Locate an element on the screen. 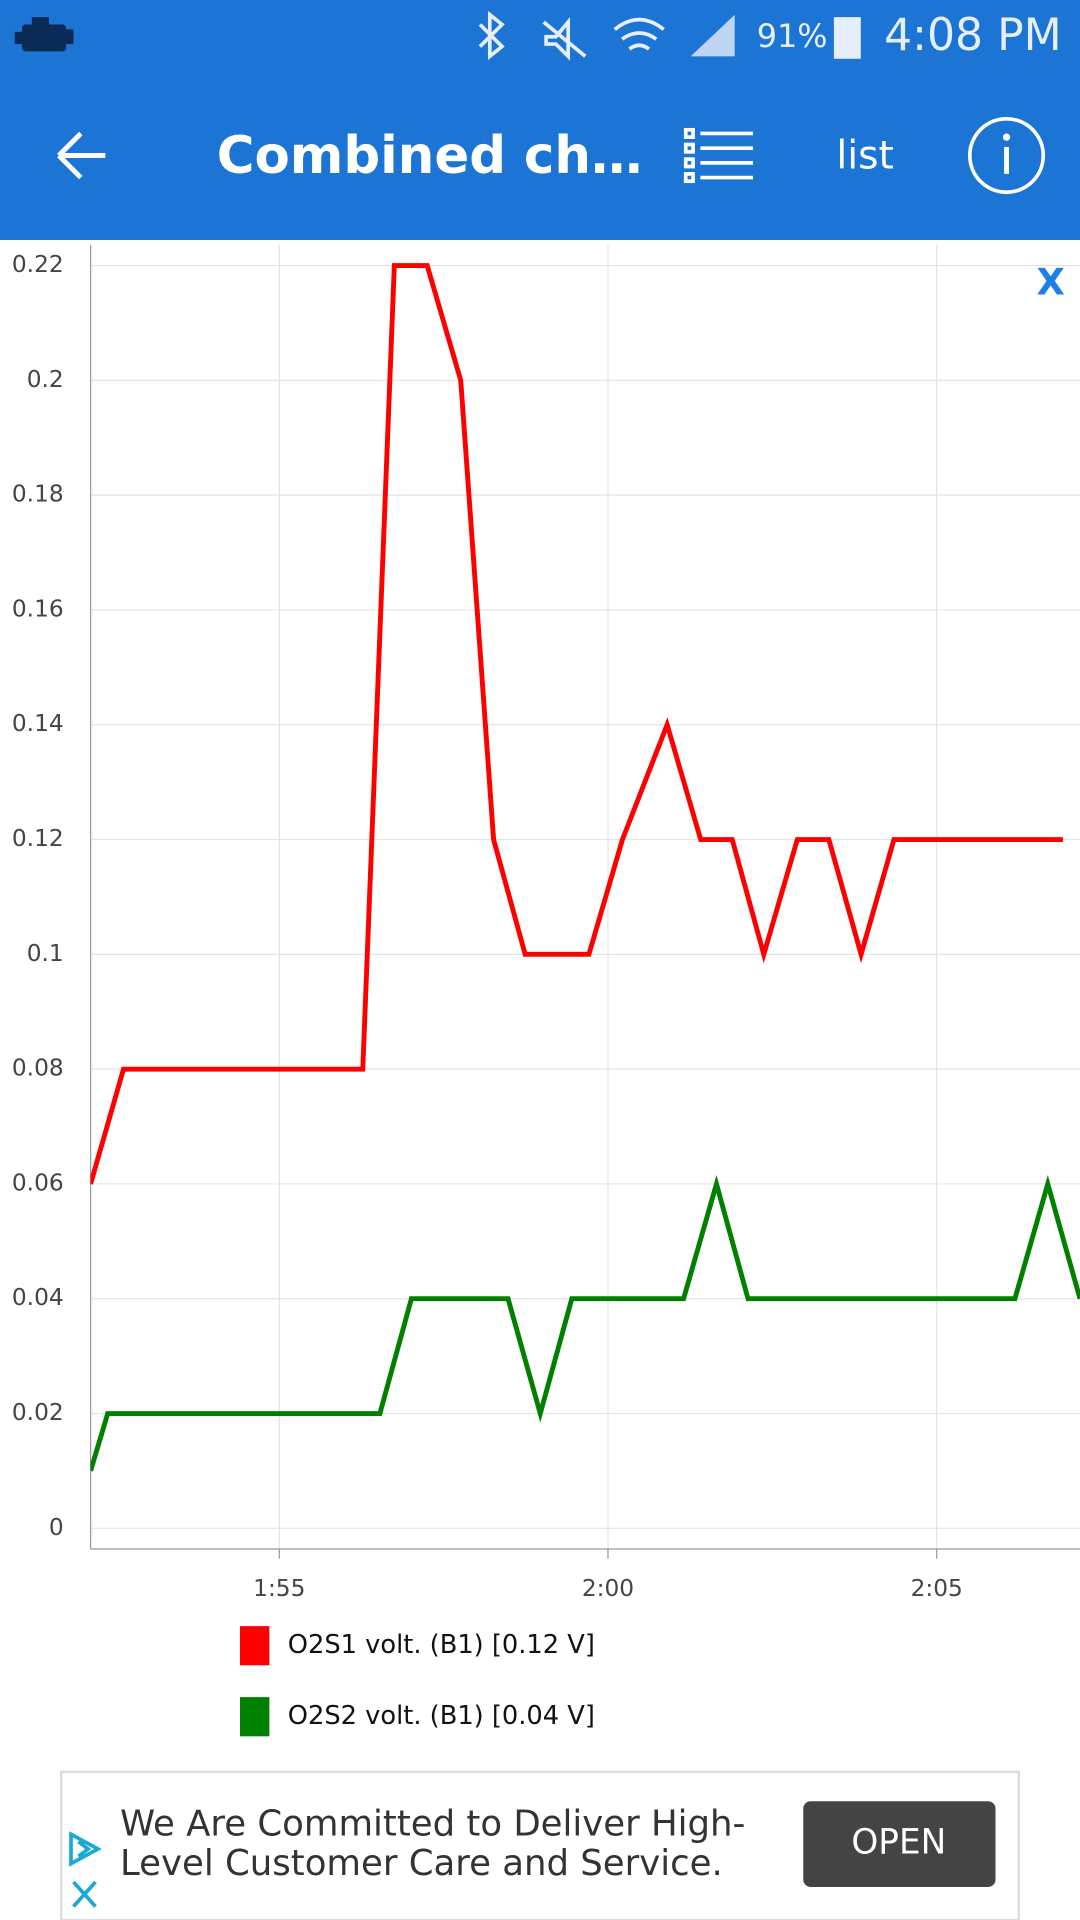  data-line is located at coordinates (585, 1323).